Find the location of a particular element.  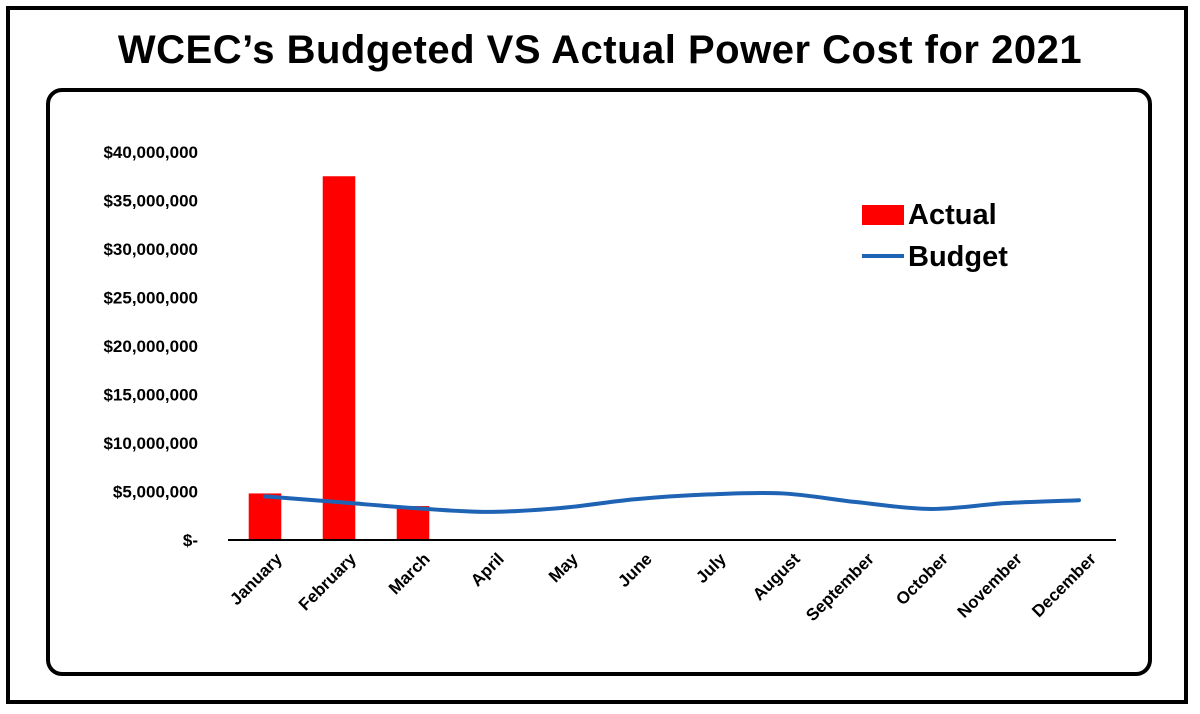

y-tick-label: $20,000,000 is located at coordinates (150, 346).